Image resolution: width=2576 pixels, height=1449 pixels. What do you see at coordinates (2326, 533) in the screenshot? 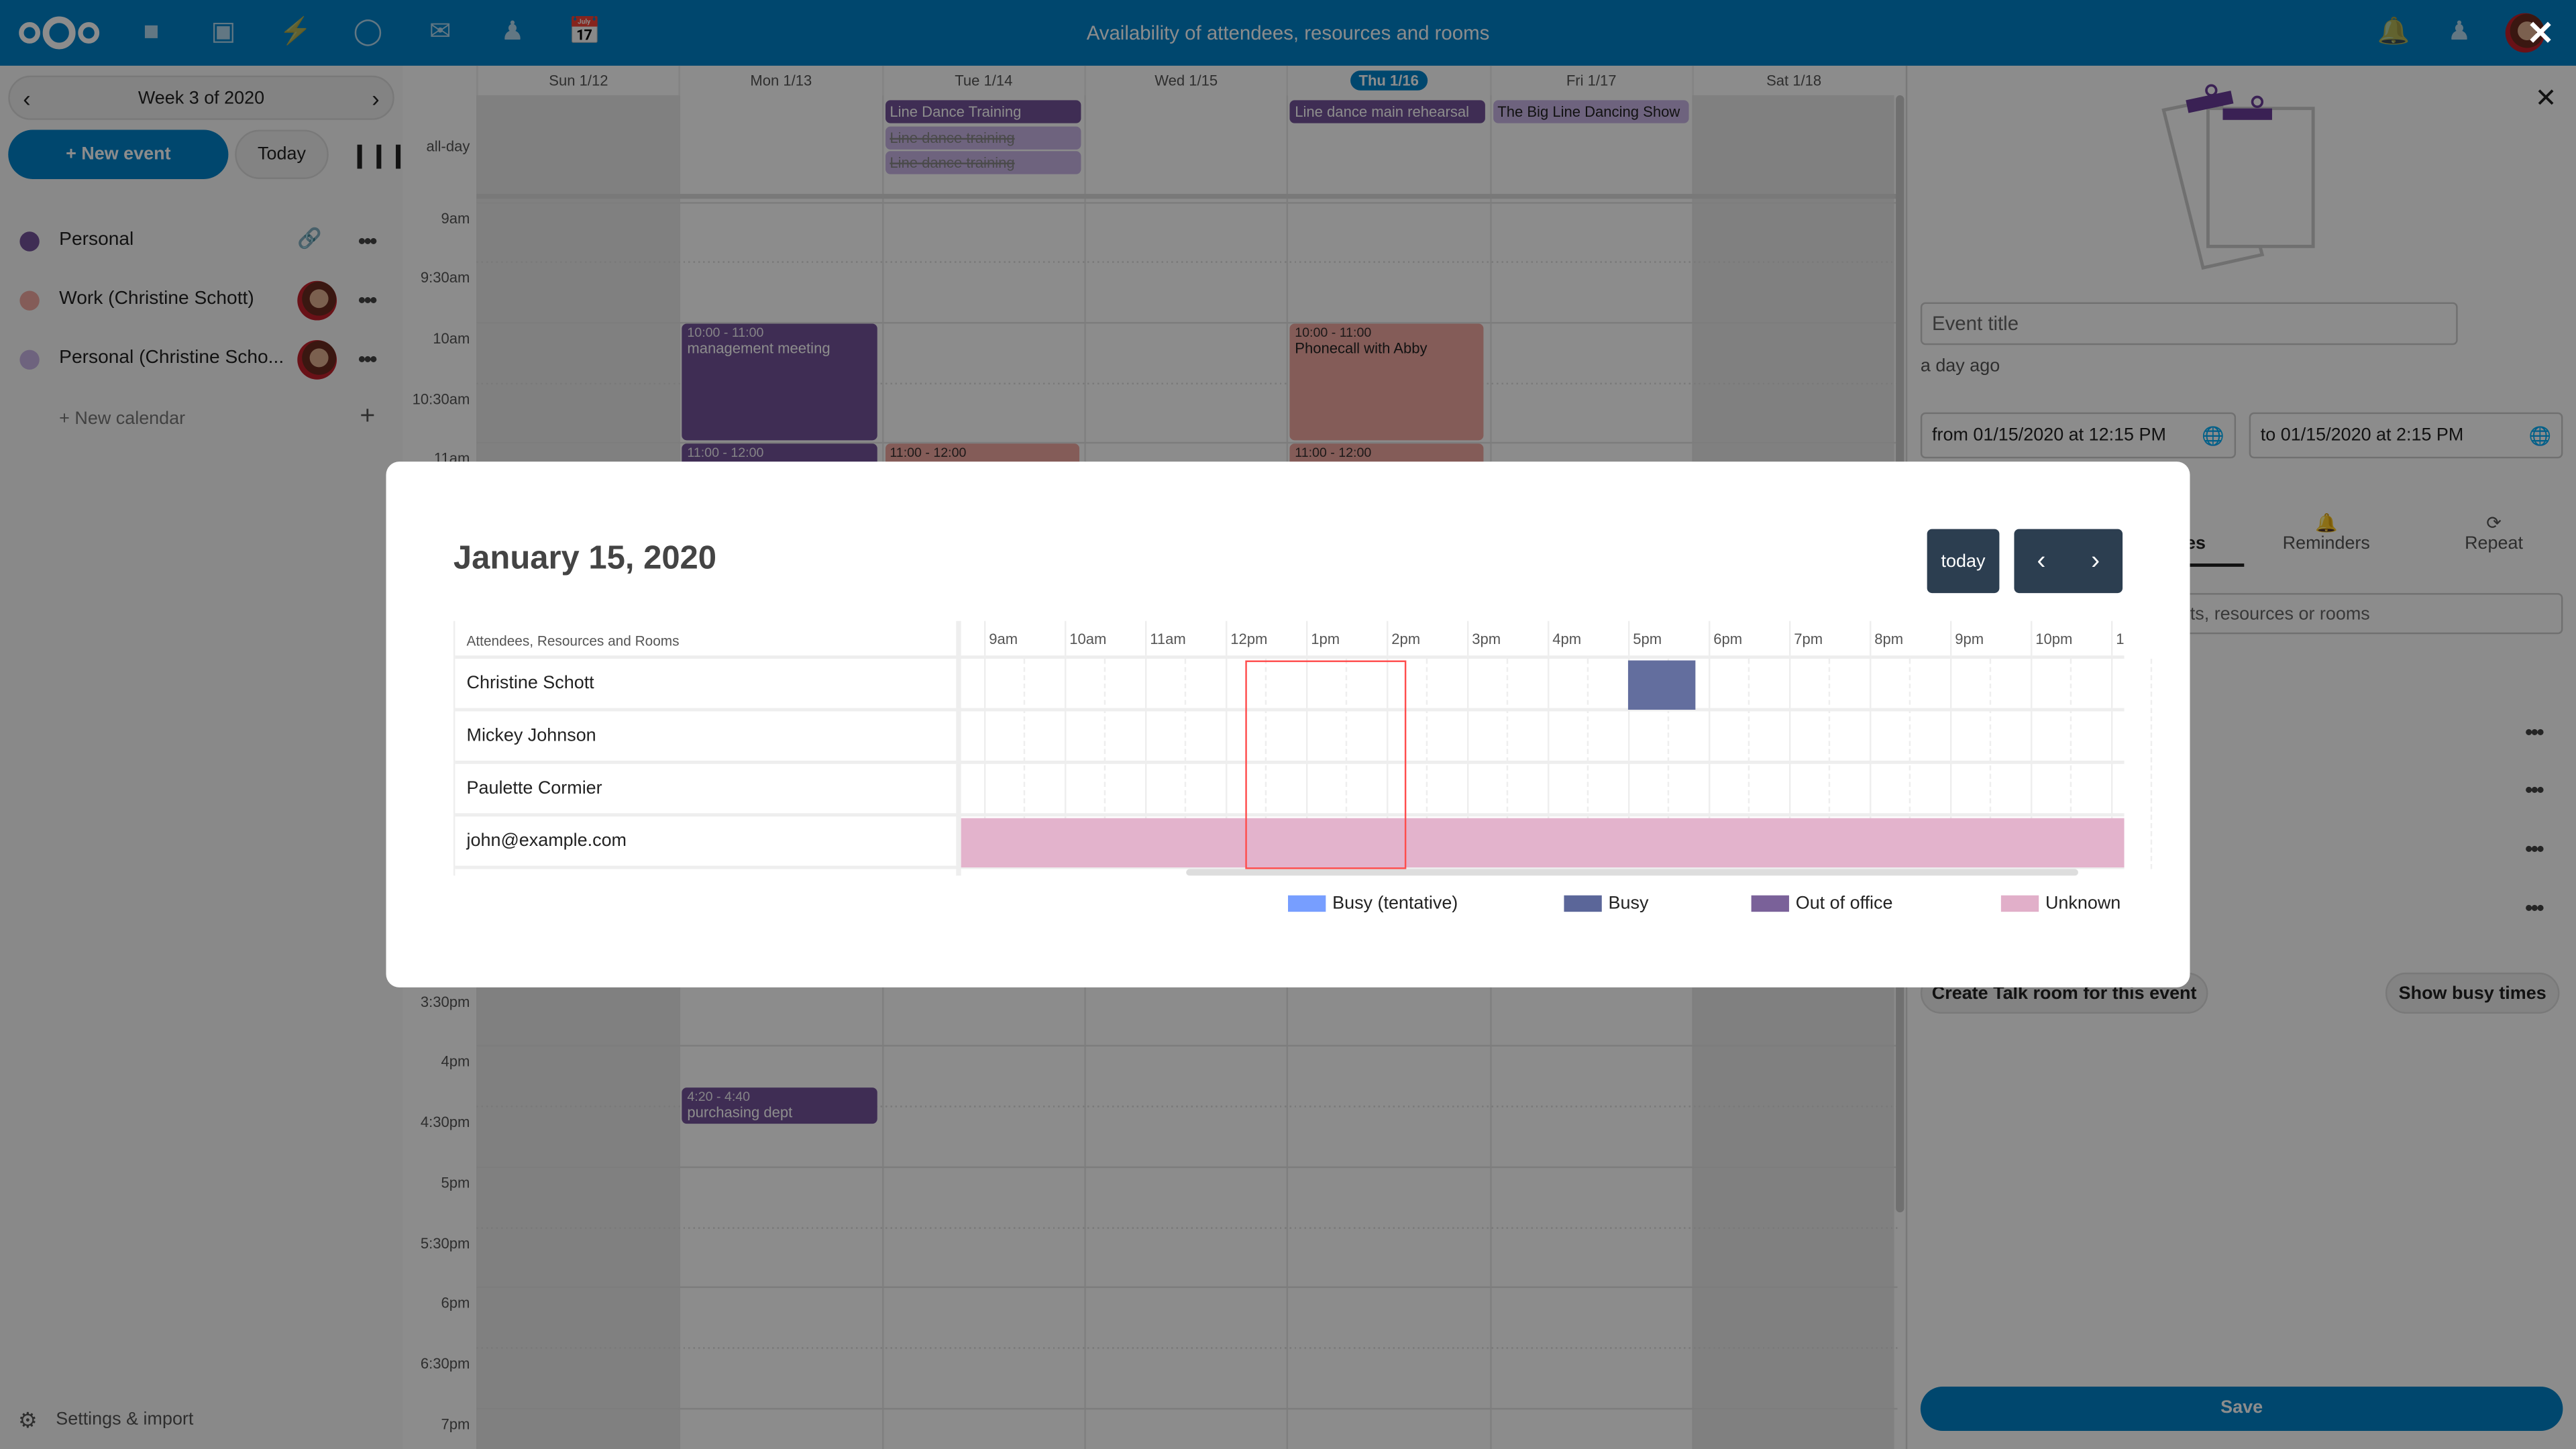
I see `tab-reminders: 🔔 Reminders` at bounding box center [2326, 533].